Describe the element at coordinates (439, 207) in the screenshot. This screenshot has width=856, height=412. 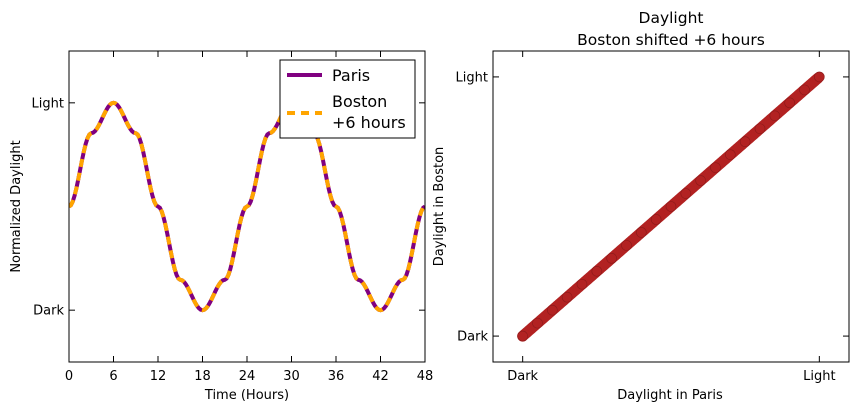
I see `chart2-ylabel: Daylight in Boston` at that location.